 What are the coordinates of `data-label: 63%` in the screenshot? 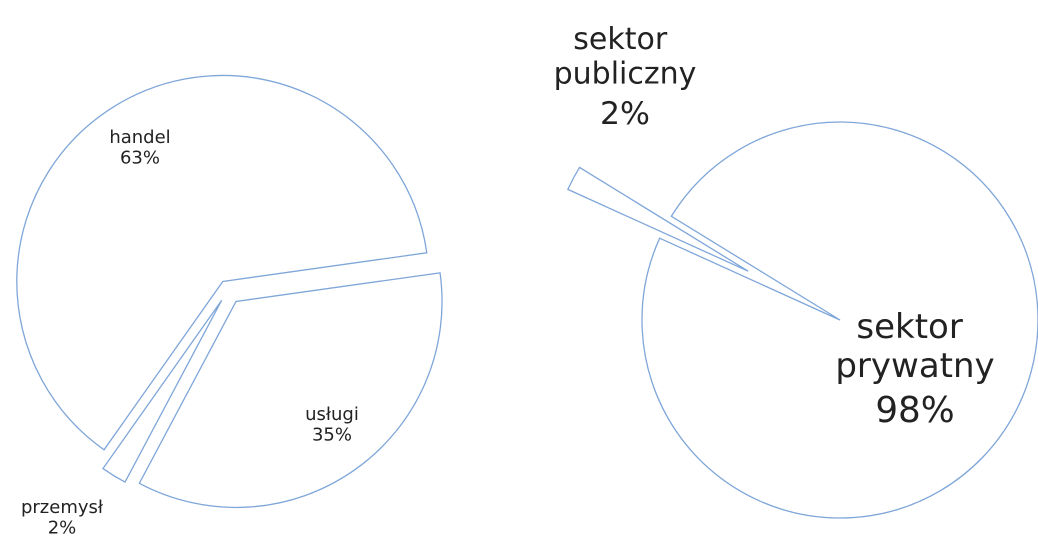 It's located at (140, 158).